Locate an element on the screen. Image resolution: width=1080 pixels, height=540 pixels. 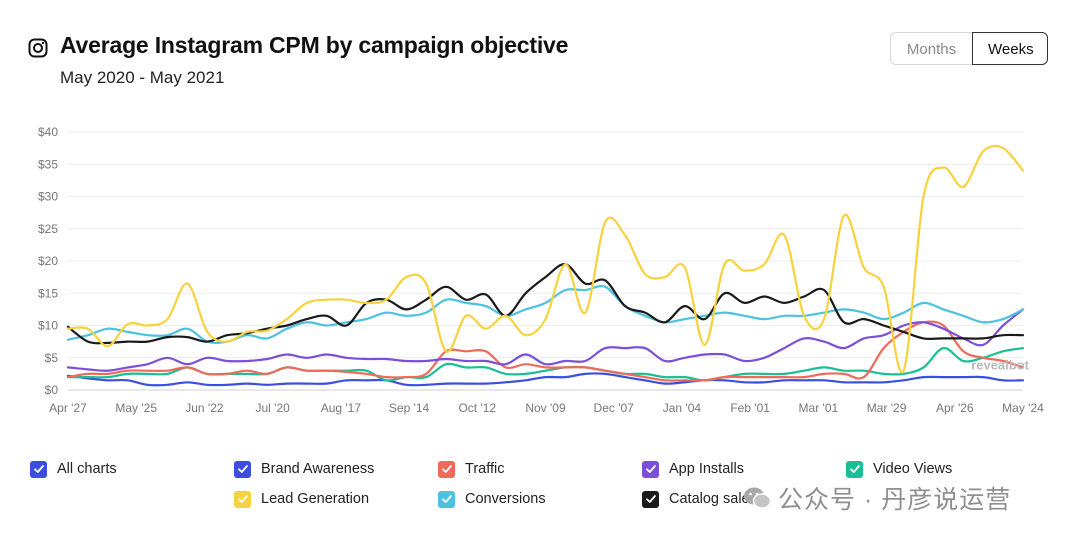
y-tick-label: $0 is located at coordinates (52, 390).